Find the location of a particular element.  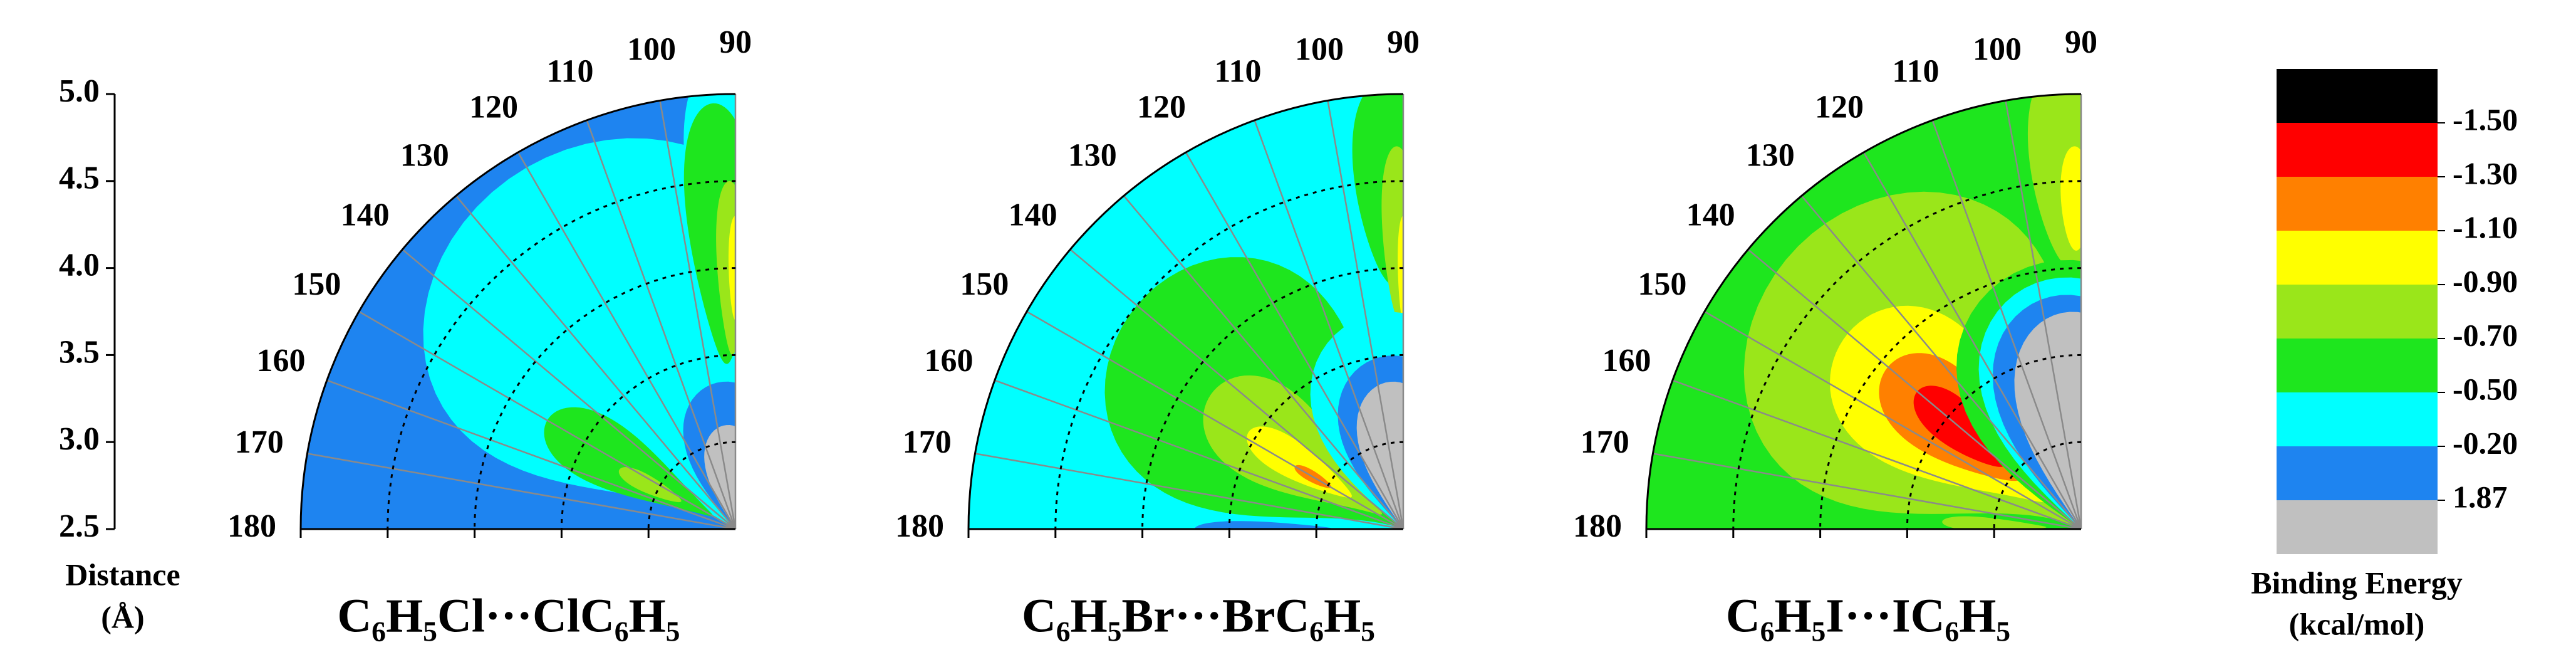

colorbar-tick-label: -1.30 is located at coordinates (2485, 173).